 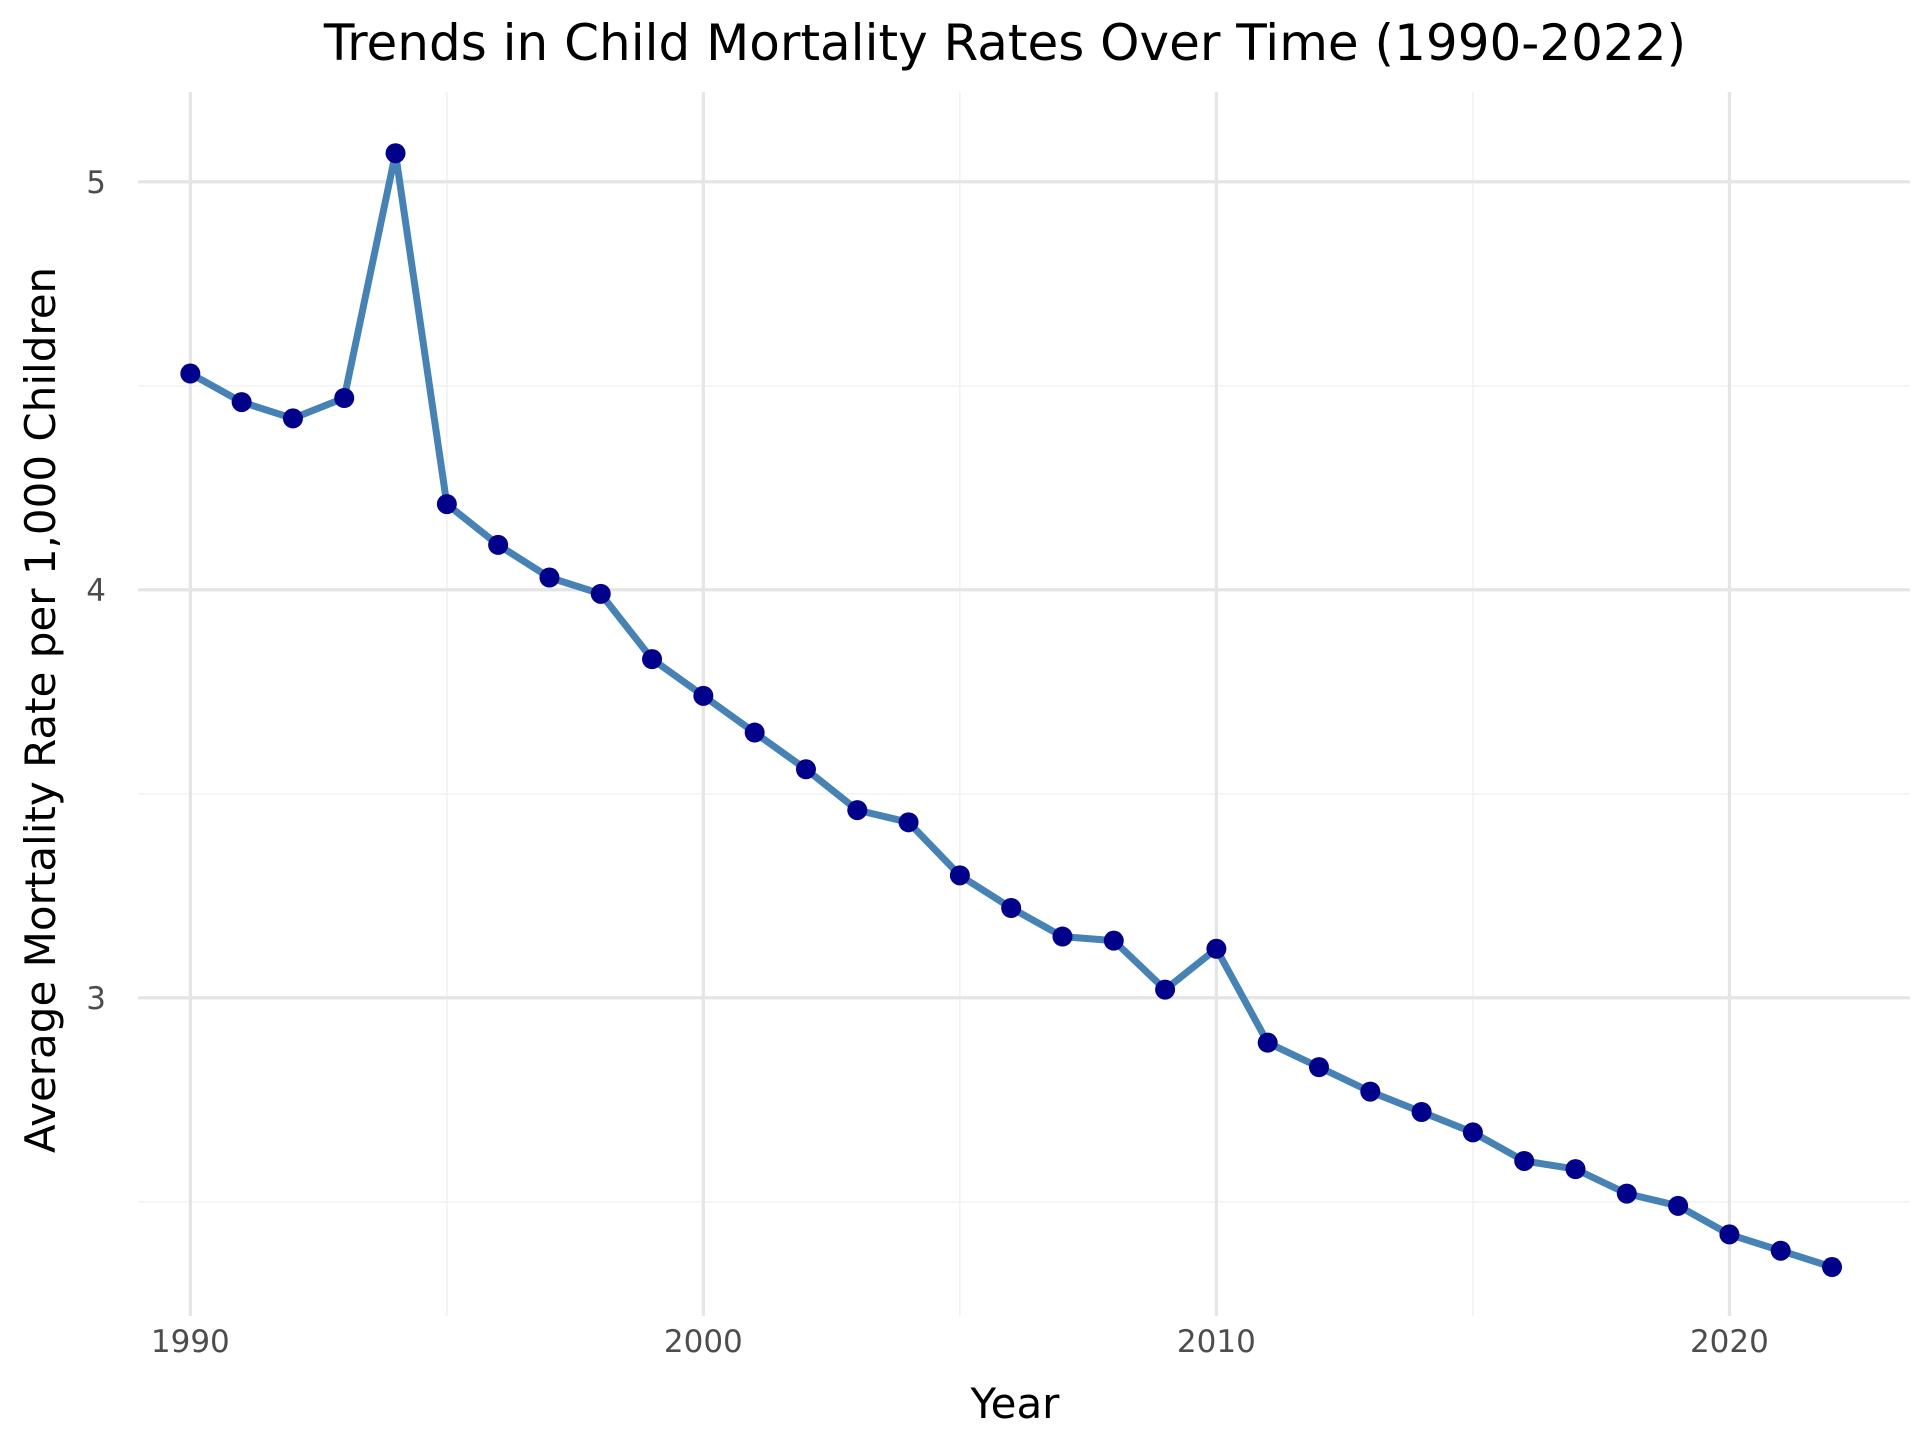 I want to click on x-axis-label: Year, so click(x=1015, y=1403).